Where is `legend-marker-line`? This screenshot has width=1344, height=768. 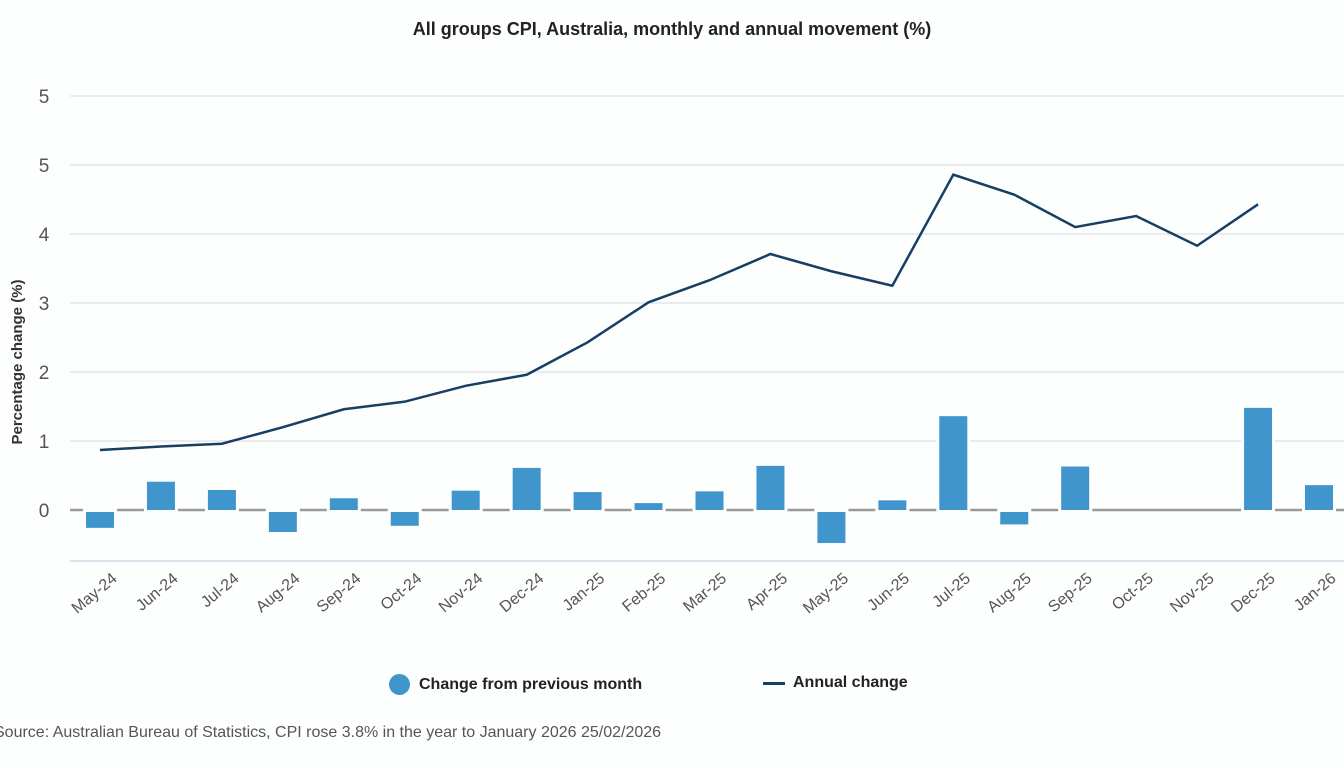 legend-marker-line is located at coordinates (774, 683).